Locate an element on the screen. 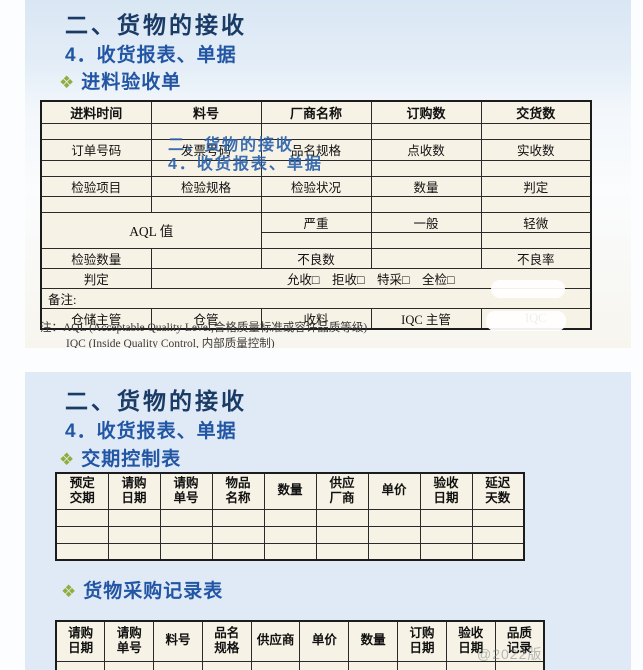 This screenshot has height=670, width=643. cell-judgement: 判定 is located at coordinates (536, 186).